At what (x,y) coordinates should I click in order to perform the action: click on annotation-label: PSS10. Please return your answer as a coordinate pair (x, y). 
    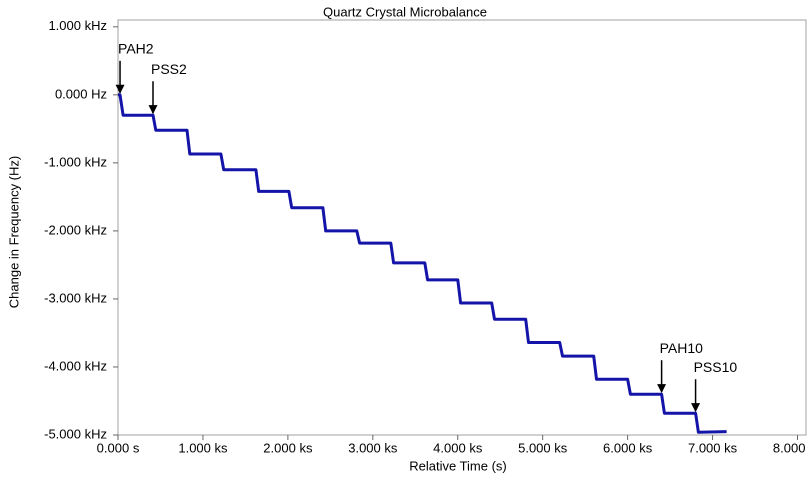
    Looking at the image, I should click on (716, 367).